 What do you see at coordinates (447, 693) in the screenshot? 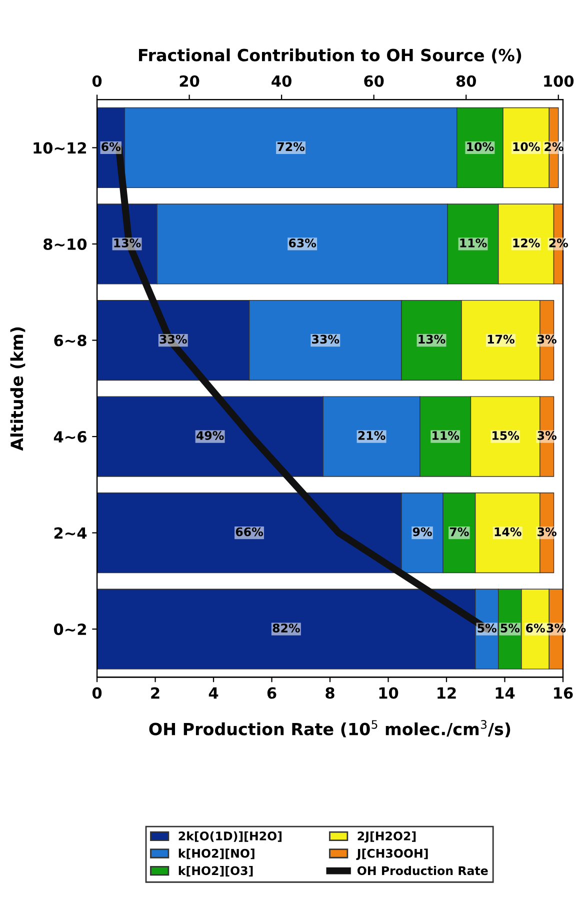
I see `x2-tick-label: 12` at bounding box center [447, 693].